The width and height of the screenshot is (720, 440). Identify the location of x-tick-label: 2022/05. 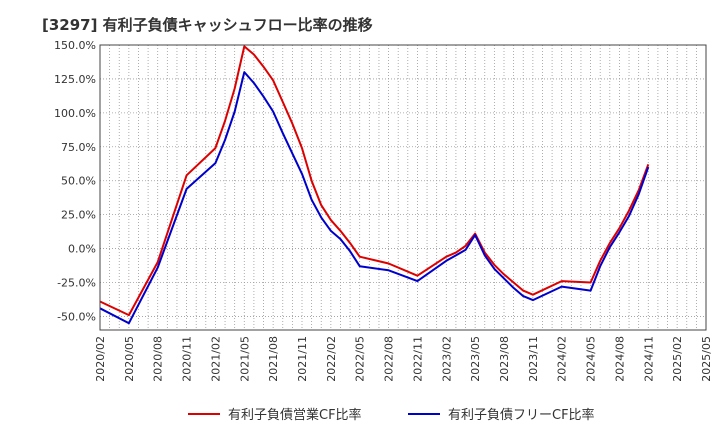
(360, 359).